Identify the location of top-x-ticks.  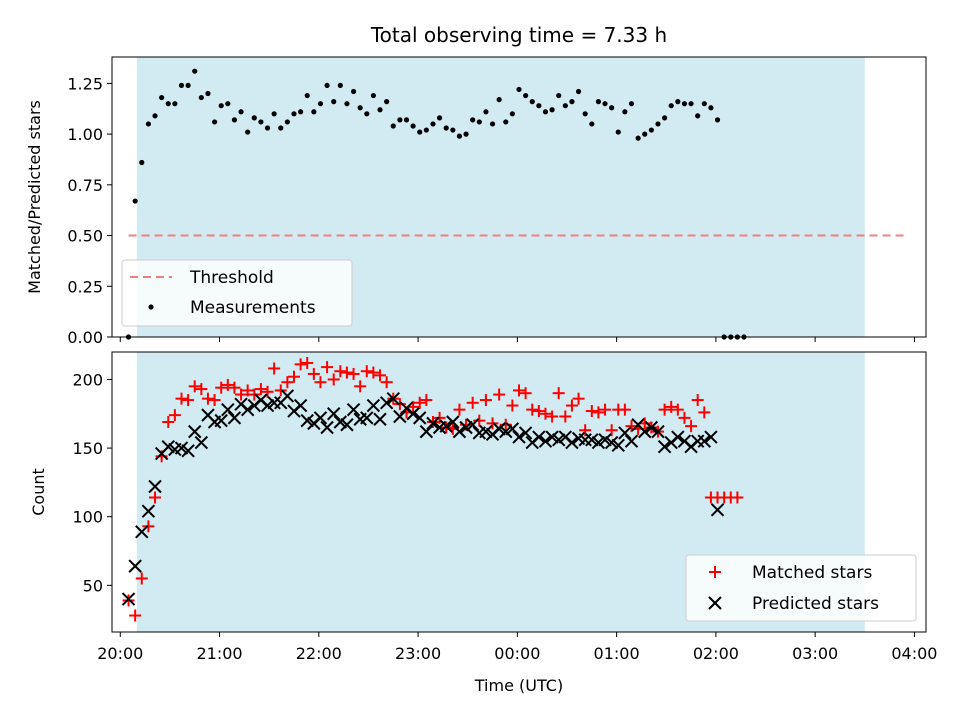
(517, 339).